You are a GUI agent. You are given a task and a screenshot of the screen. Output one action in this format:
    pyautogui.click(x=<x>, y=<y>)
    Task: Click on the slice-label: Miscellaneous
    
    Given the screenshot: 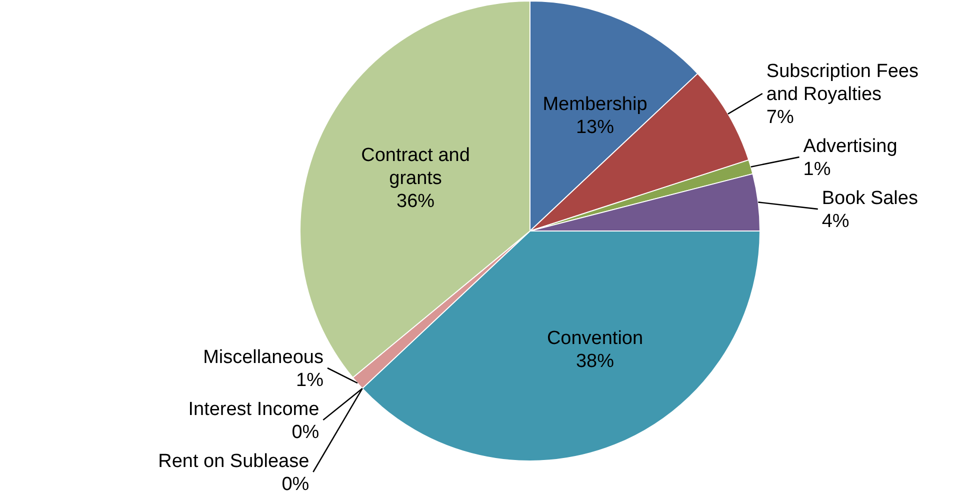 What is the action you would take?
    pyautogui.click(x=263, y=357)
    